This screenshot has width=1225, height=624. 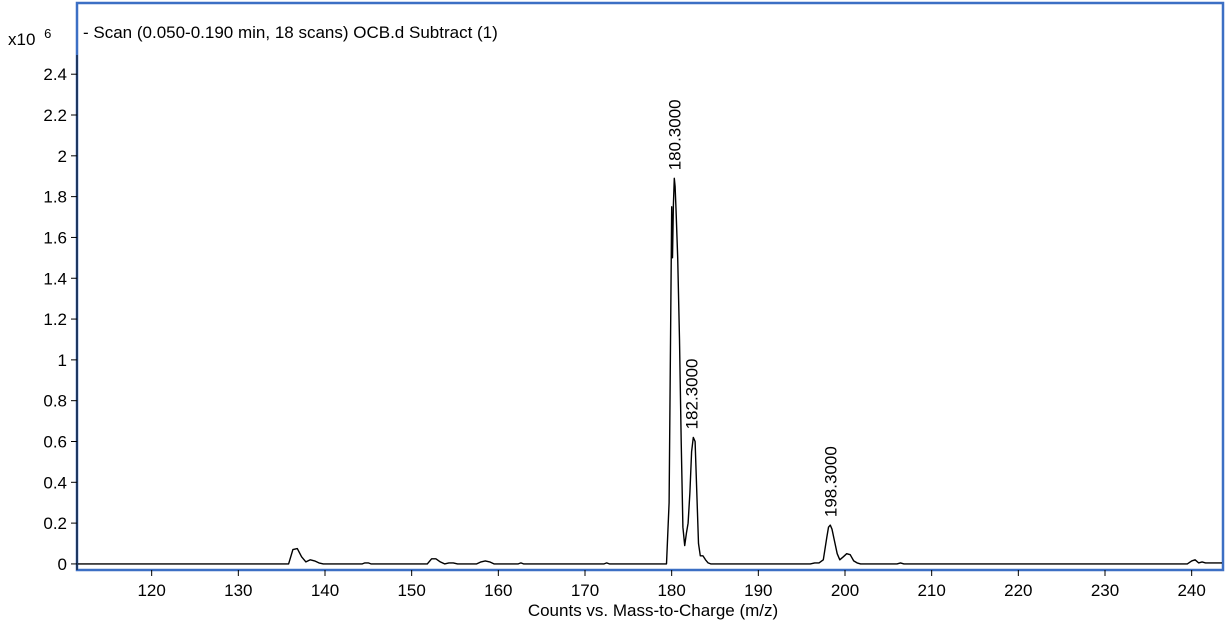 I want to click on x-tick-label: 200, so click(x=845, y=590).